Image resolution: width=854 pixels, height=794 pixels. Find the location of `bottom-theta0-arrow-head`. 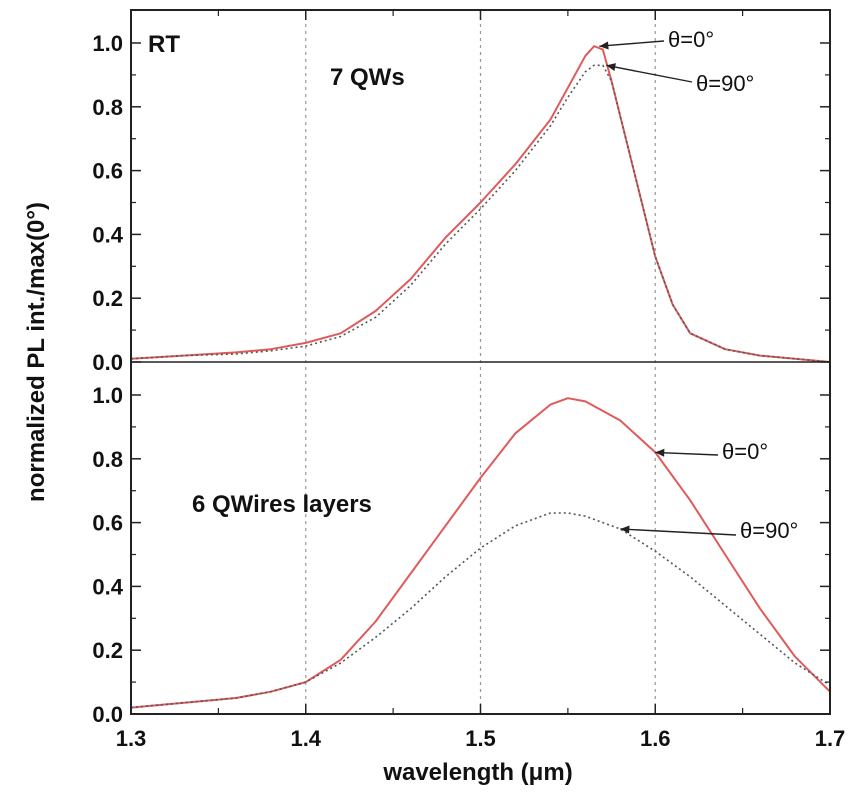

bottom-theta0-arrow-head is located at coordinates (660, 452).